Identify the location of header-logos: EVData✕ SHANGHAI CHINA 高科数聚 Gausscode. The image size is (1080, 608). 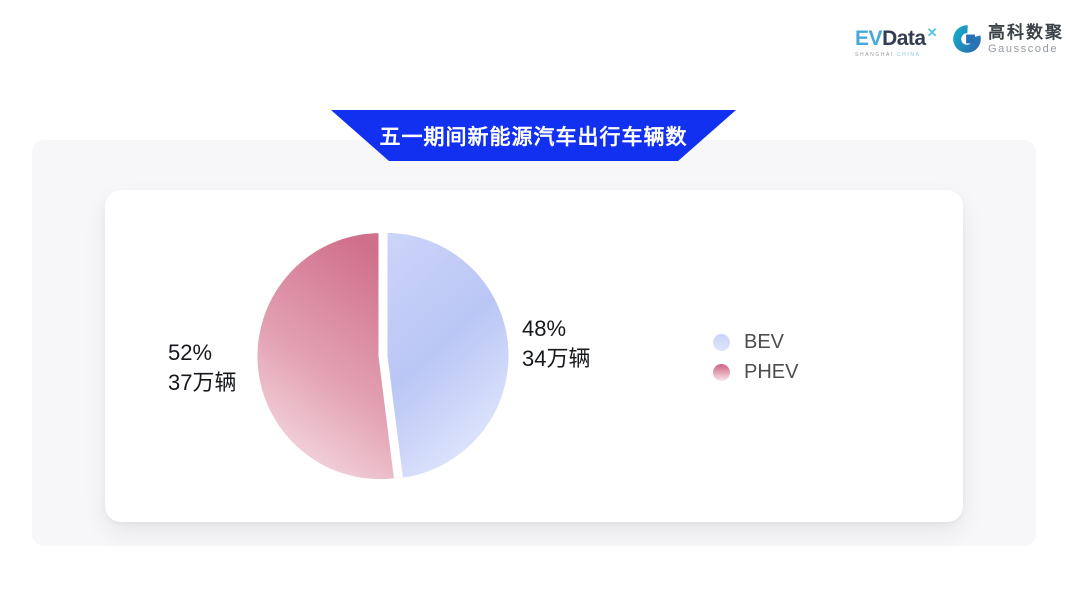
(959, 39).